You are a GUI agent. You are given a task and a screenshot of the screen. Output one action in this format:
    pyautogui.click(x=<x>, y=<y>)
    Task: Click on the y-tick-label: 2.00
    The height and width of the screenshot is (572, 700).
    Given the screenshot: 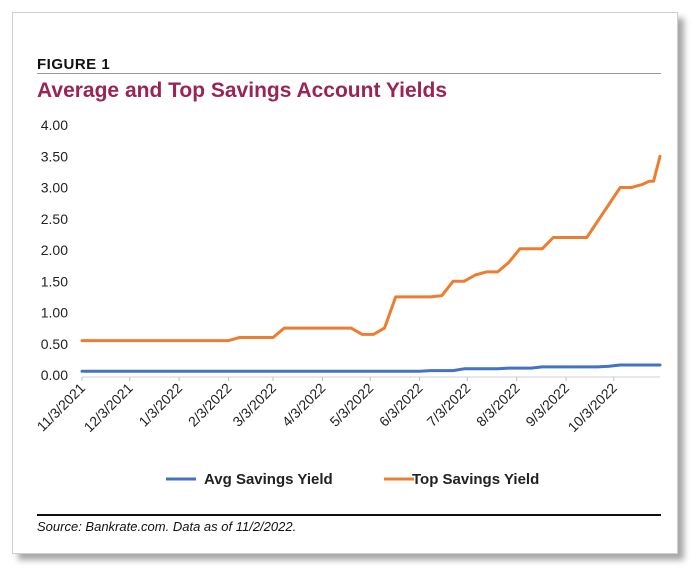 What is the action you would take?
    pyautogui.click(x=54, y=250)
    